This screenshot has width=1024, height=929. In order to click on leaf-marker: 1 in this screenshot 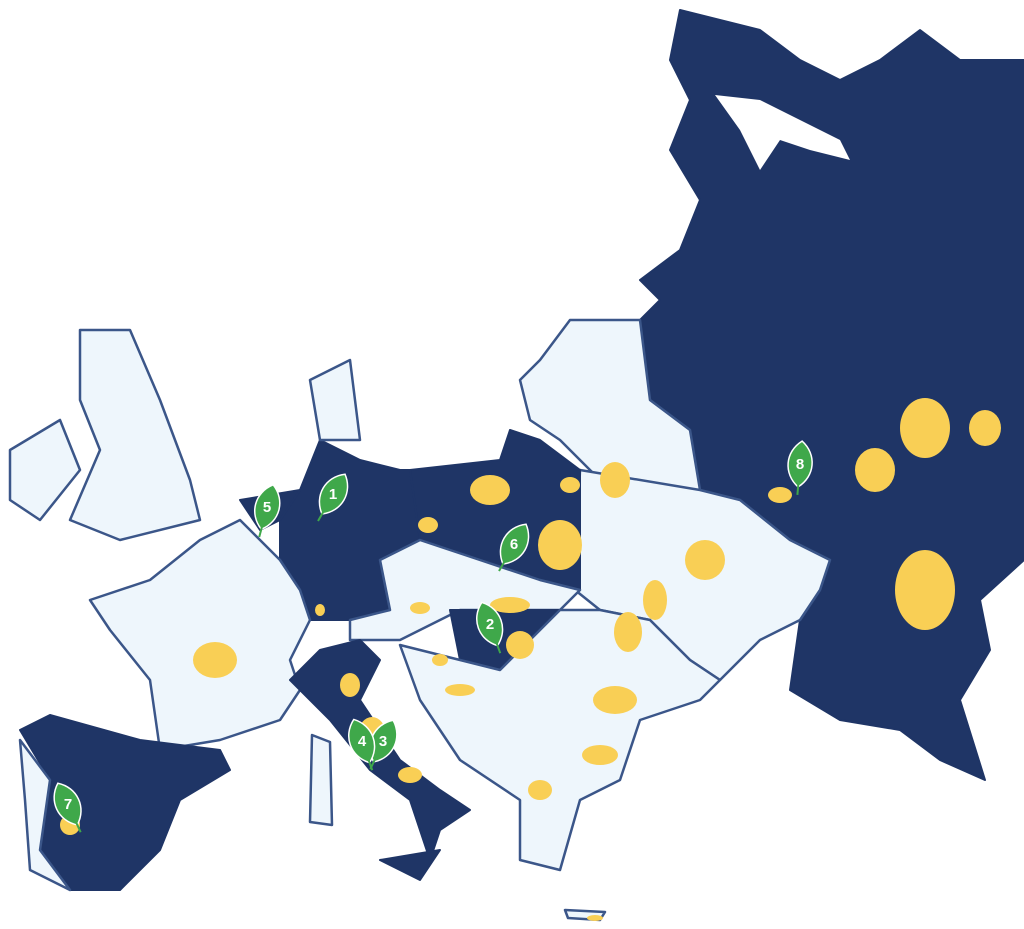, I will do `click(333, 497)`.